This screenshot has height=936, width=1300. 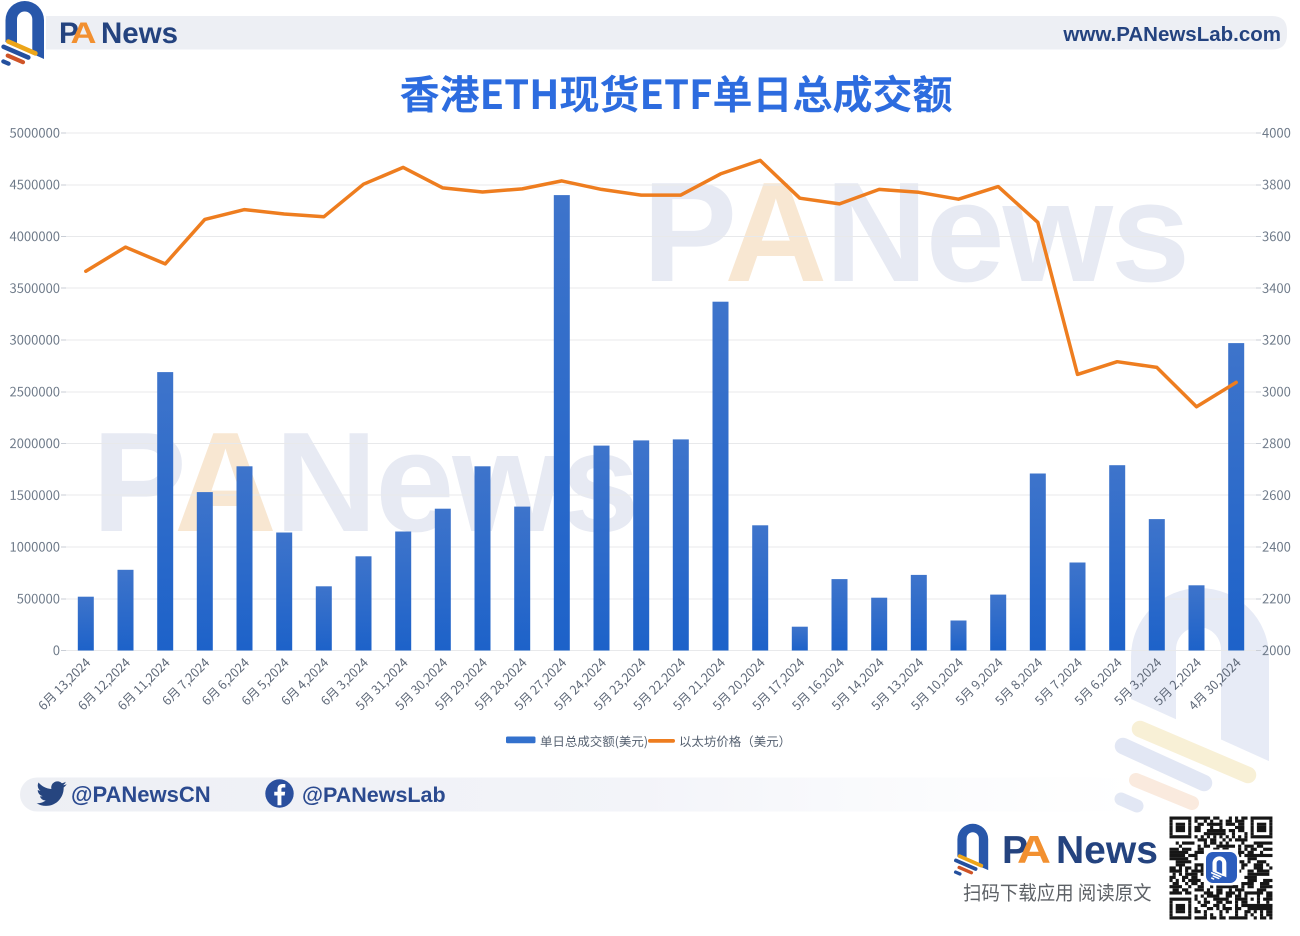 What do you see at coordinates (141, 794) in the screenshot?
I see `svg-text: @PANewsCN` at bounding box center [141, 794].